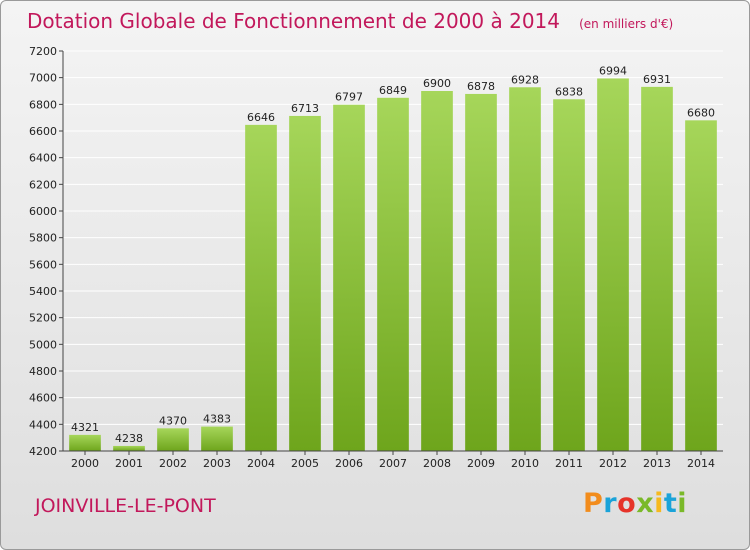 Image resolution: width=750 pixels, height=550 pixels. What do you see at coordinates (43, 211) in the screenshot?
I see `y-tick-label: 6000` at bounding box center [43, 211].